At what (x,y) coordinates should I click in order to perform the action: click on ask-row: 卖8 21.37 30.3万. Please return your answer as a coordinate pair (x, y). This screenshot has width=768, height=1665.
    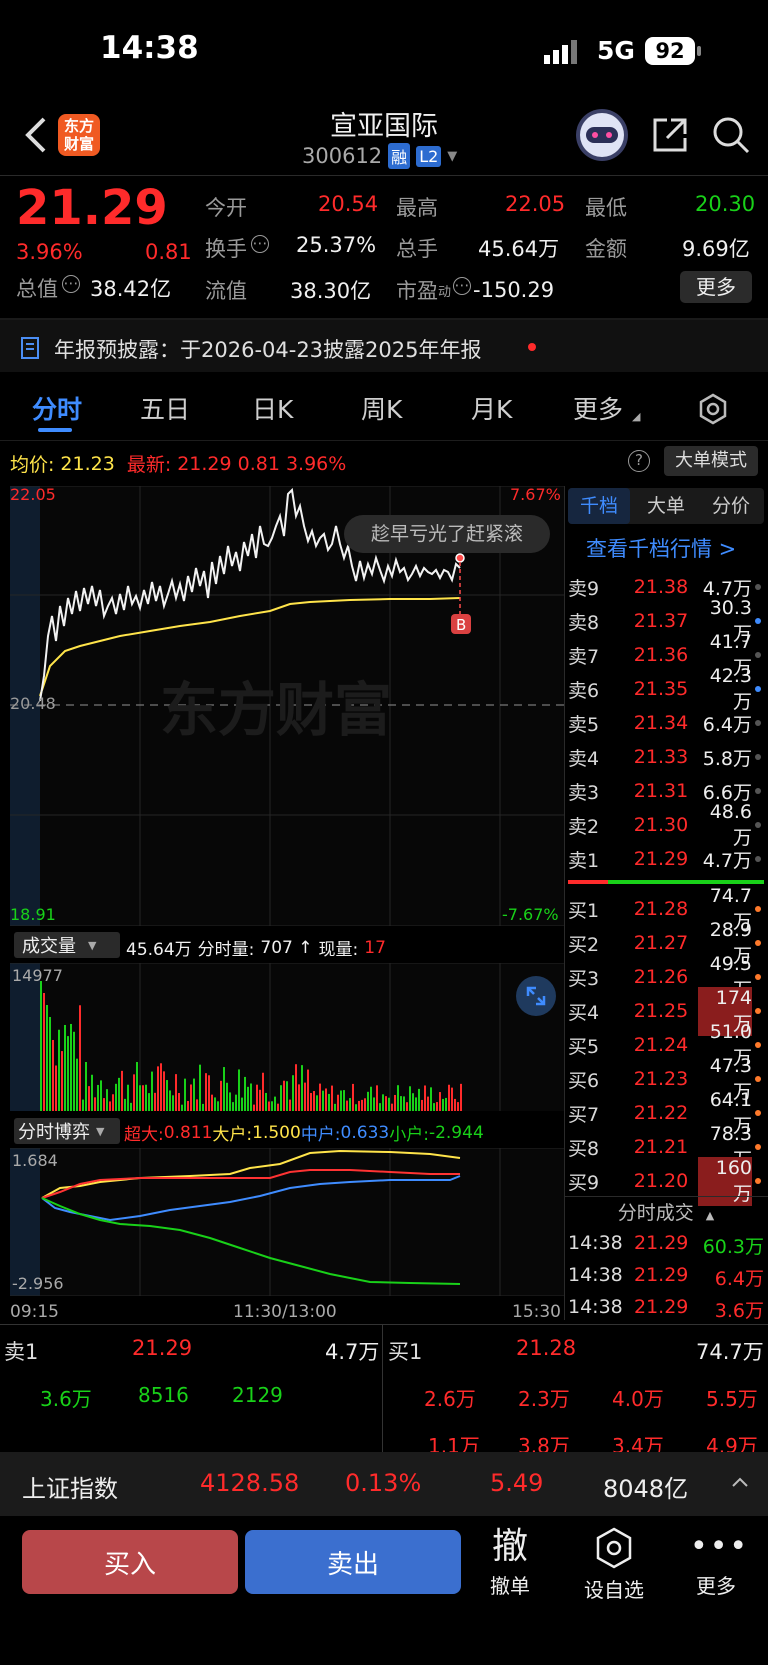
    Looking at the image, I should click on (666, 621).